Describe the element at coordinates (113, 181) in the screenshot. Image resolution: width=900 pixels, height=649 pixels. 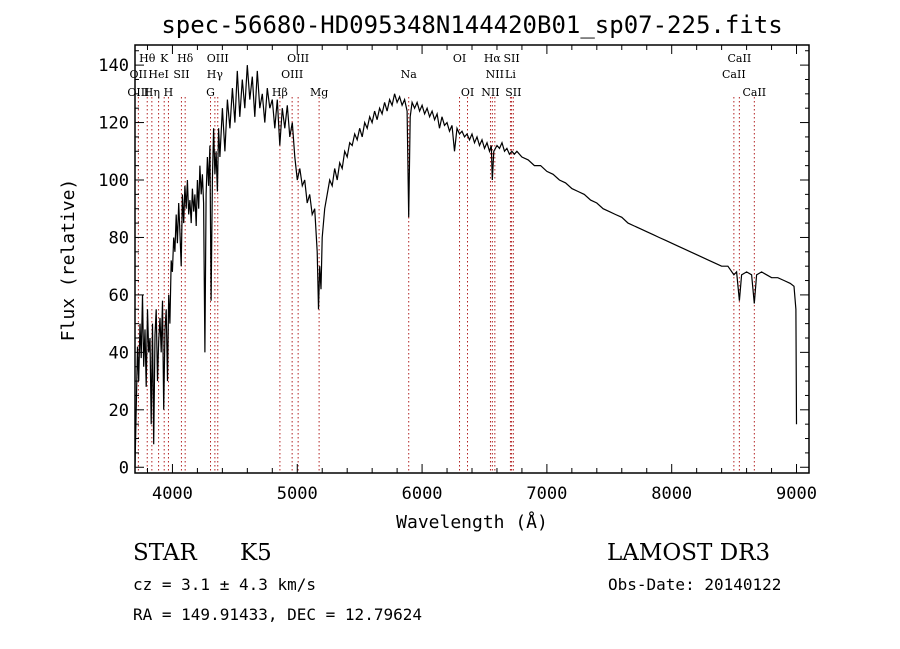
I see `y-tick-label: 100` at that location.